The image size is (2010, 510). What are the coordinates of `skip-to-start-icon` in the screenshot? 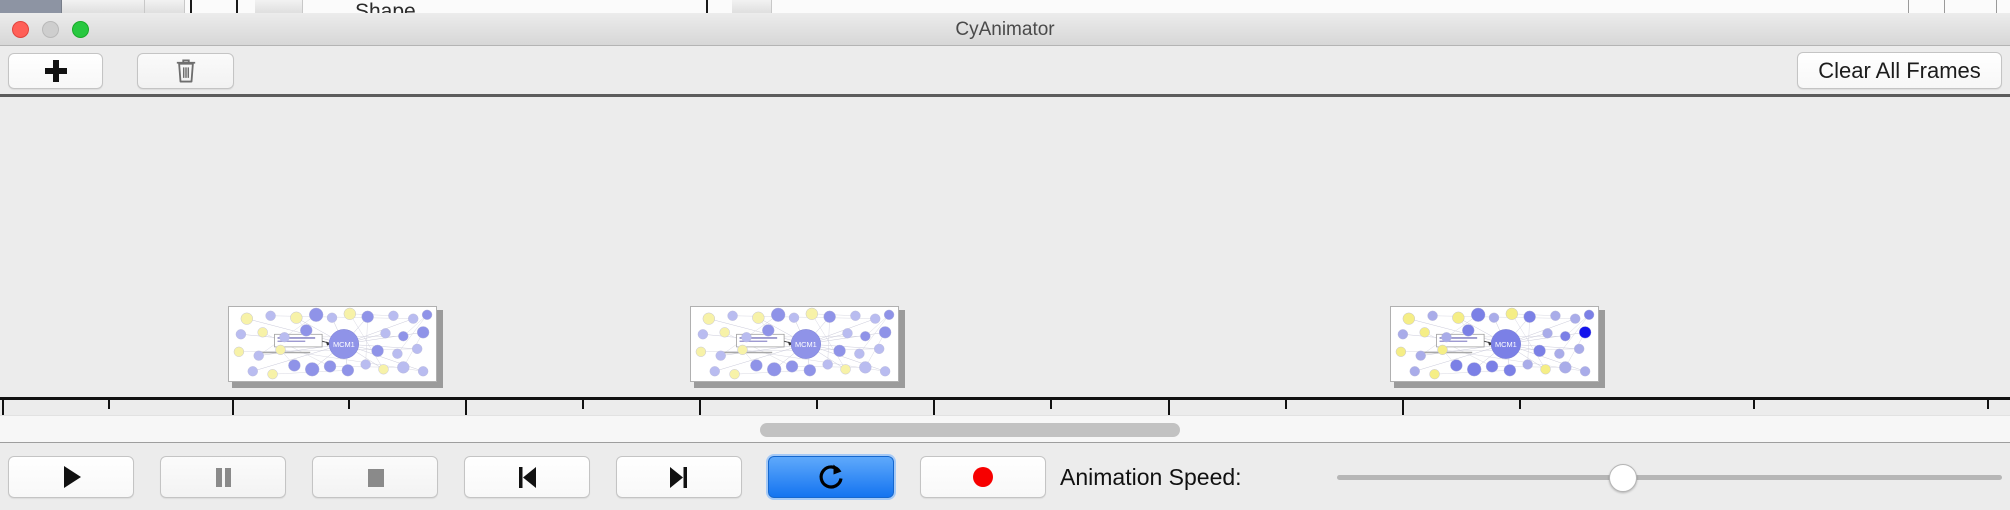 It's located at (527, 477).